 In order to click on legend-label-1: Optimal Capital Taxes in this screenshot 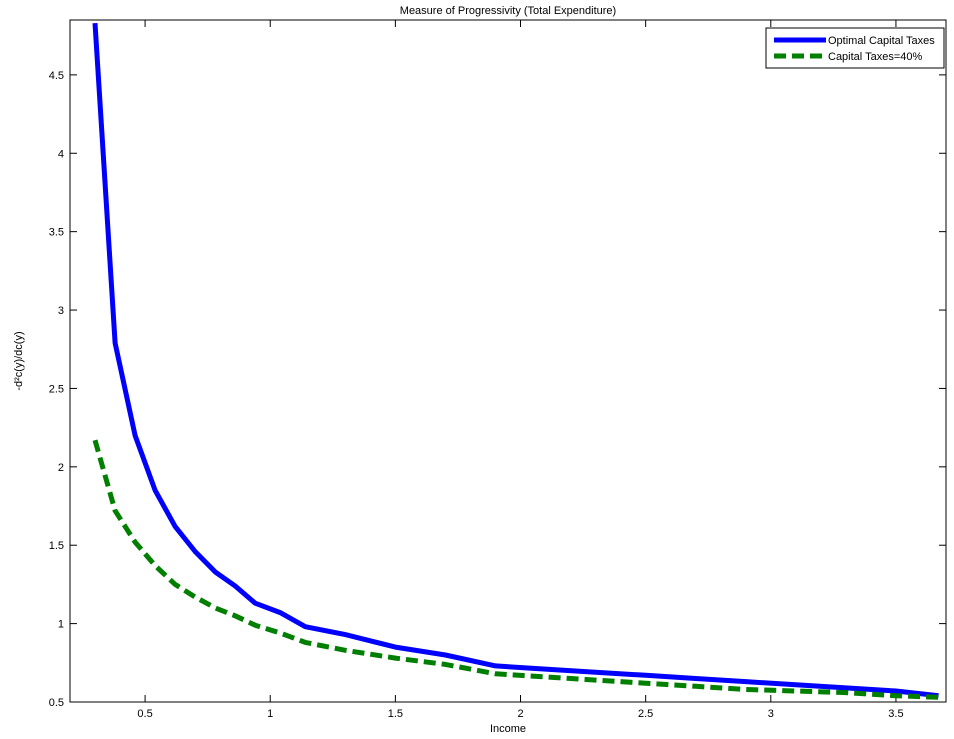, I will do `click(881, 41)`.